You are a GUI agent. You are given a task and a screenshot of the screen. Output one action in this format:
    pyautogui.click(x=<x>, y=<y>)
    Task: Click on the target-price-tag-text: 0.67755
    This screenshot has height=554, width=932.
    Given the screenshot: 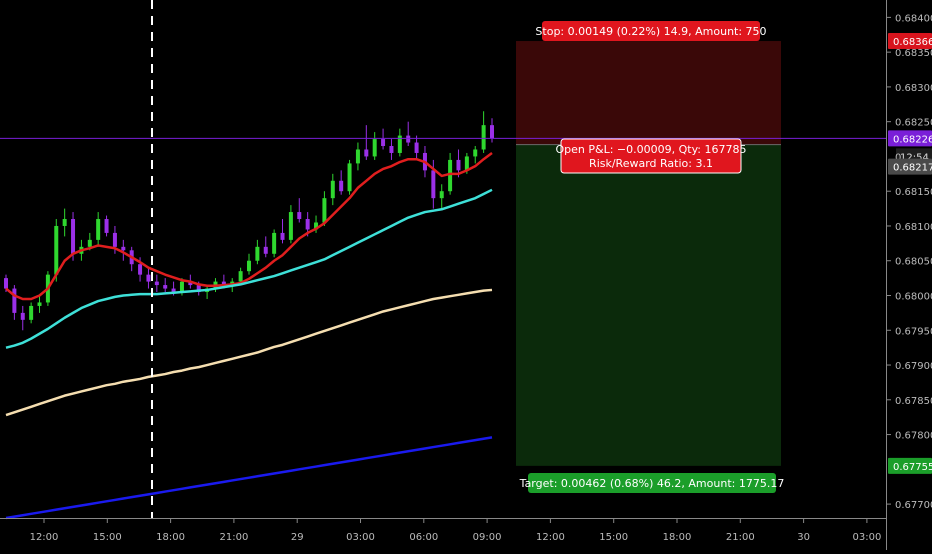 What is the action you would take?
    pyautogui.click(x=912, y=467)
    